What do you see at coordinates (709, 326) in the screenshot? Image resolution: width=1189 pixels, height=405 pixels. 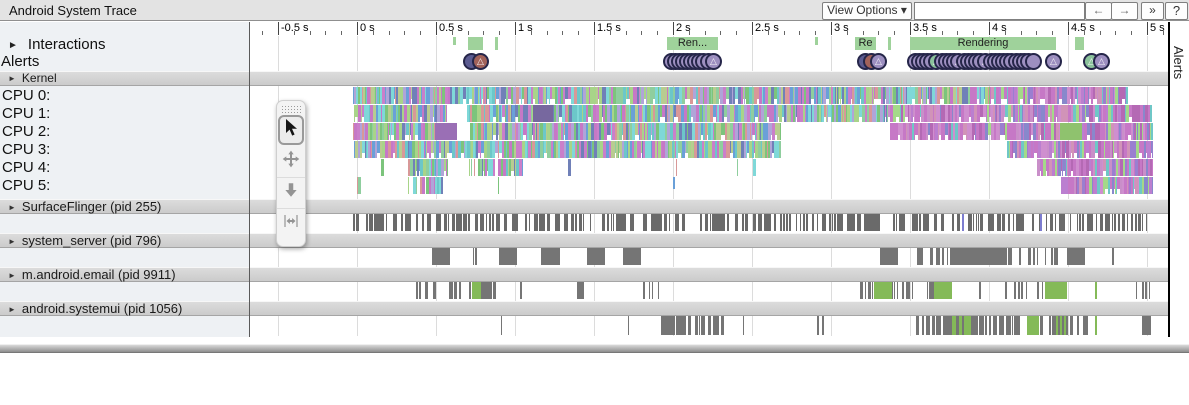 I see `systemui-track` at bounding box center [709, 326].